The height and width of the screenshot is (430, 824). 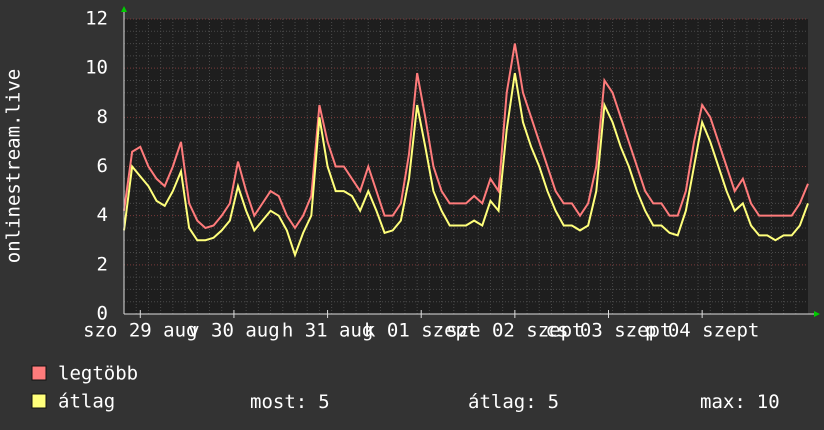 What do you see at coordinates (609, 331) in the screenshot?
I see `x-tick-label: cs 03 szept` at bounding box center [609, 331].